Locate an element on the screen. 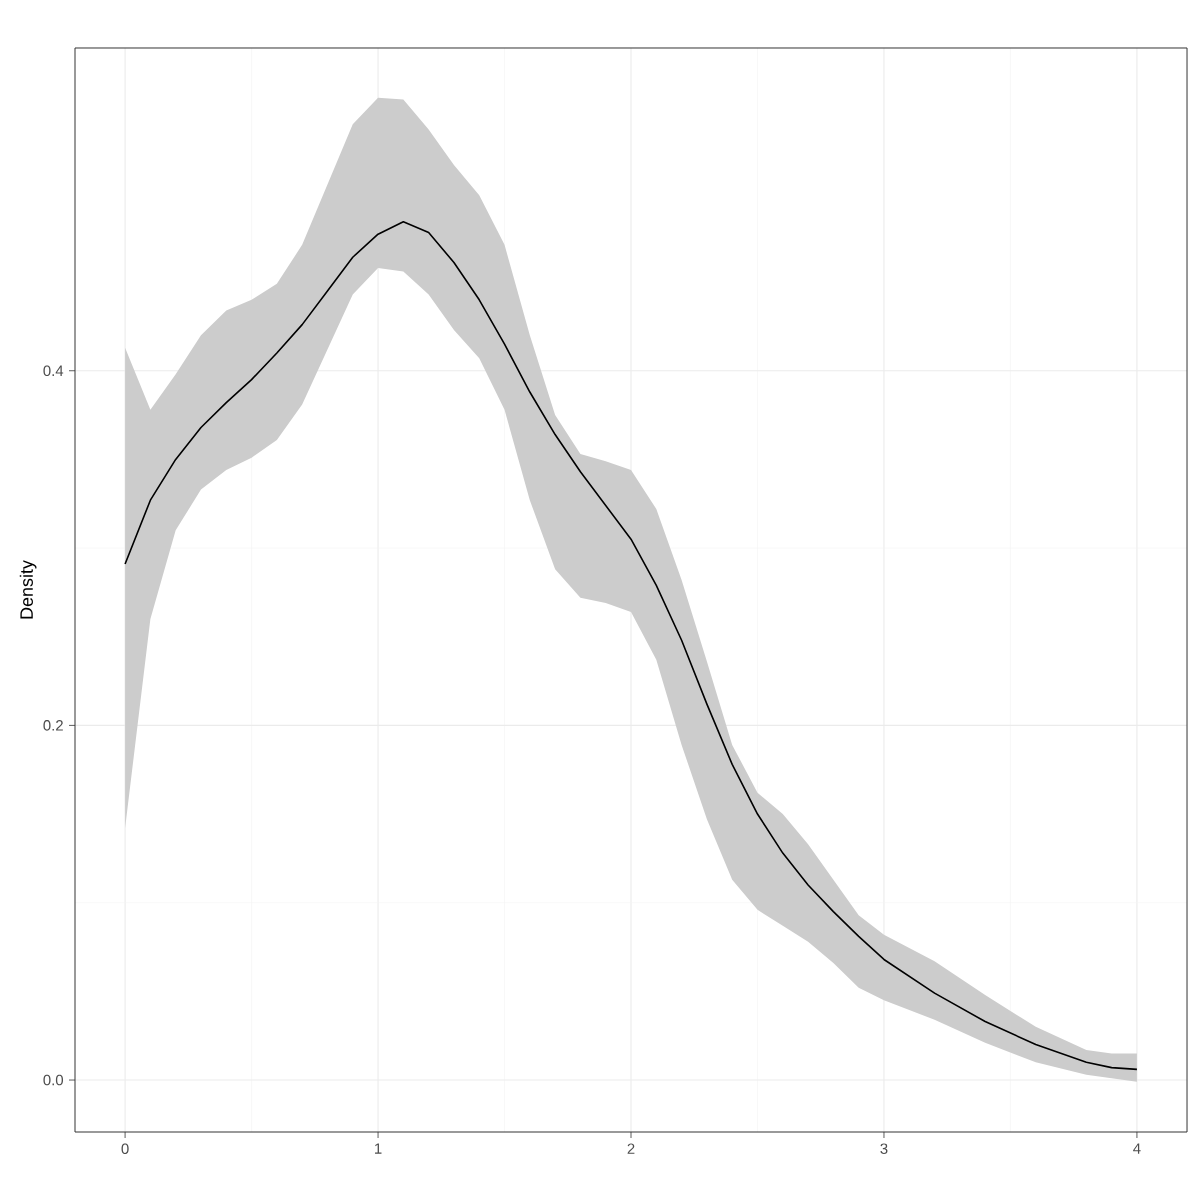 The height and width of the screenshot is (1200, 1200). y-tick-label: 0.0 is located at coordinates (53, 1080).